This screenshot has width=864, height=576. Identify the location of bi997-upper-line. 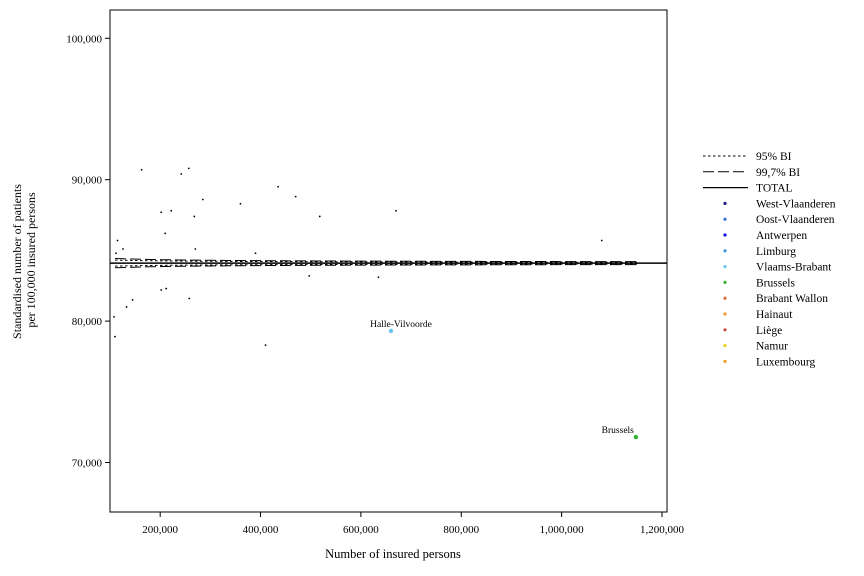
(375, 260).